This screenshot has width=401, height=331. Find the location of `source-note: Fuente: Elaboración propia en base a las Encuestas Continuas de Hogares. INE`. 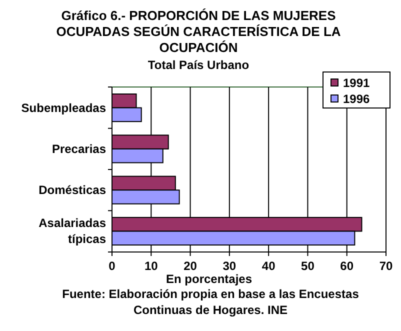

source-note: Fuente: Elaboración propia en base a las Encuestas Continuas de Hogares. INE is located at coordinates (211, 302).